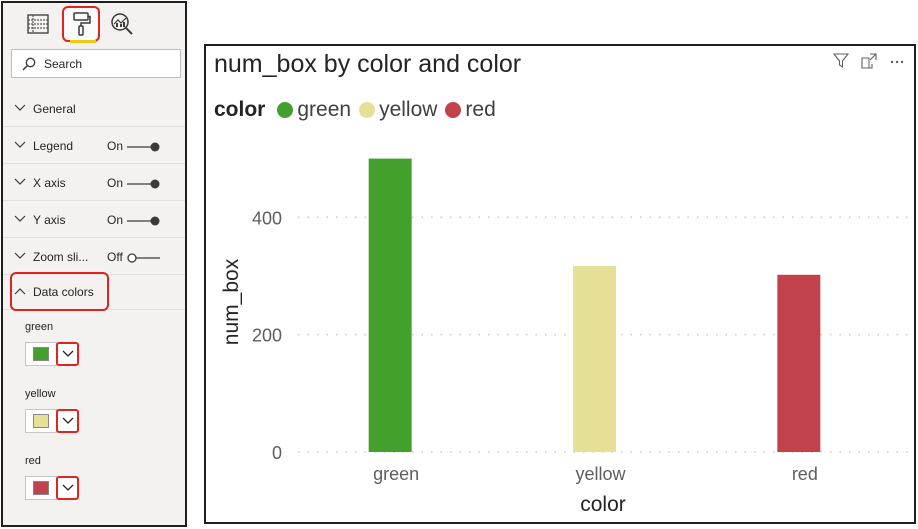  What do you see at coordinates (799, 363) in the screenshot?
I see `bar-red` at bounding box center [799, 363].